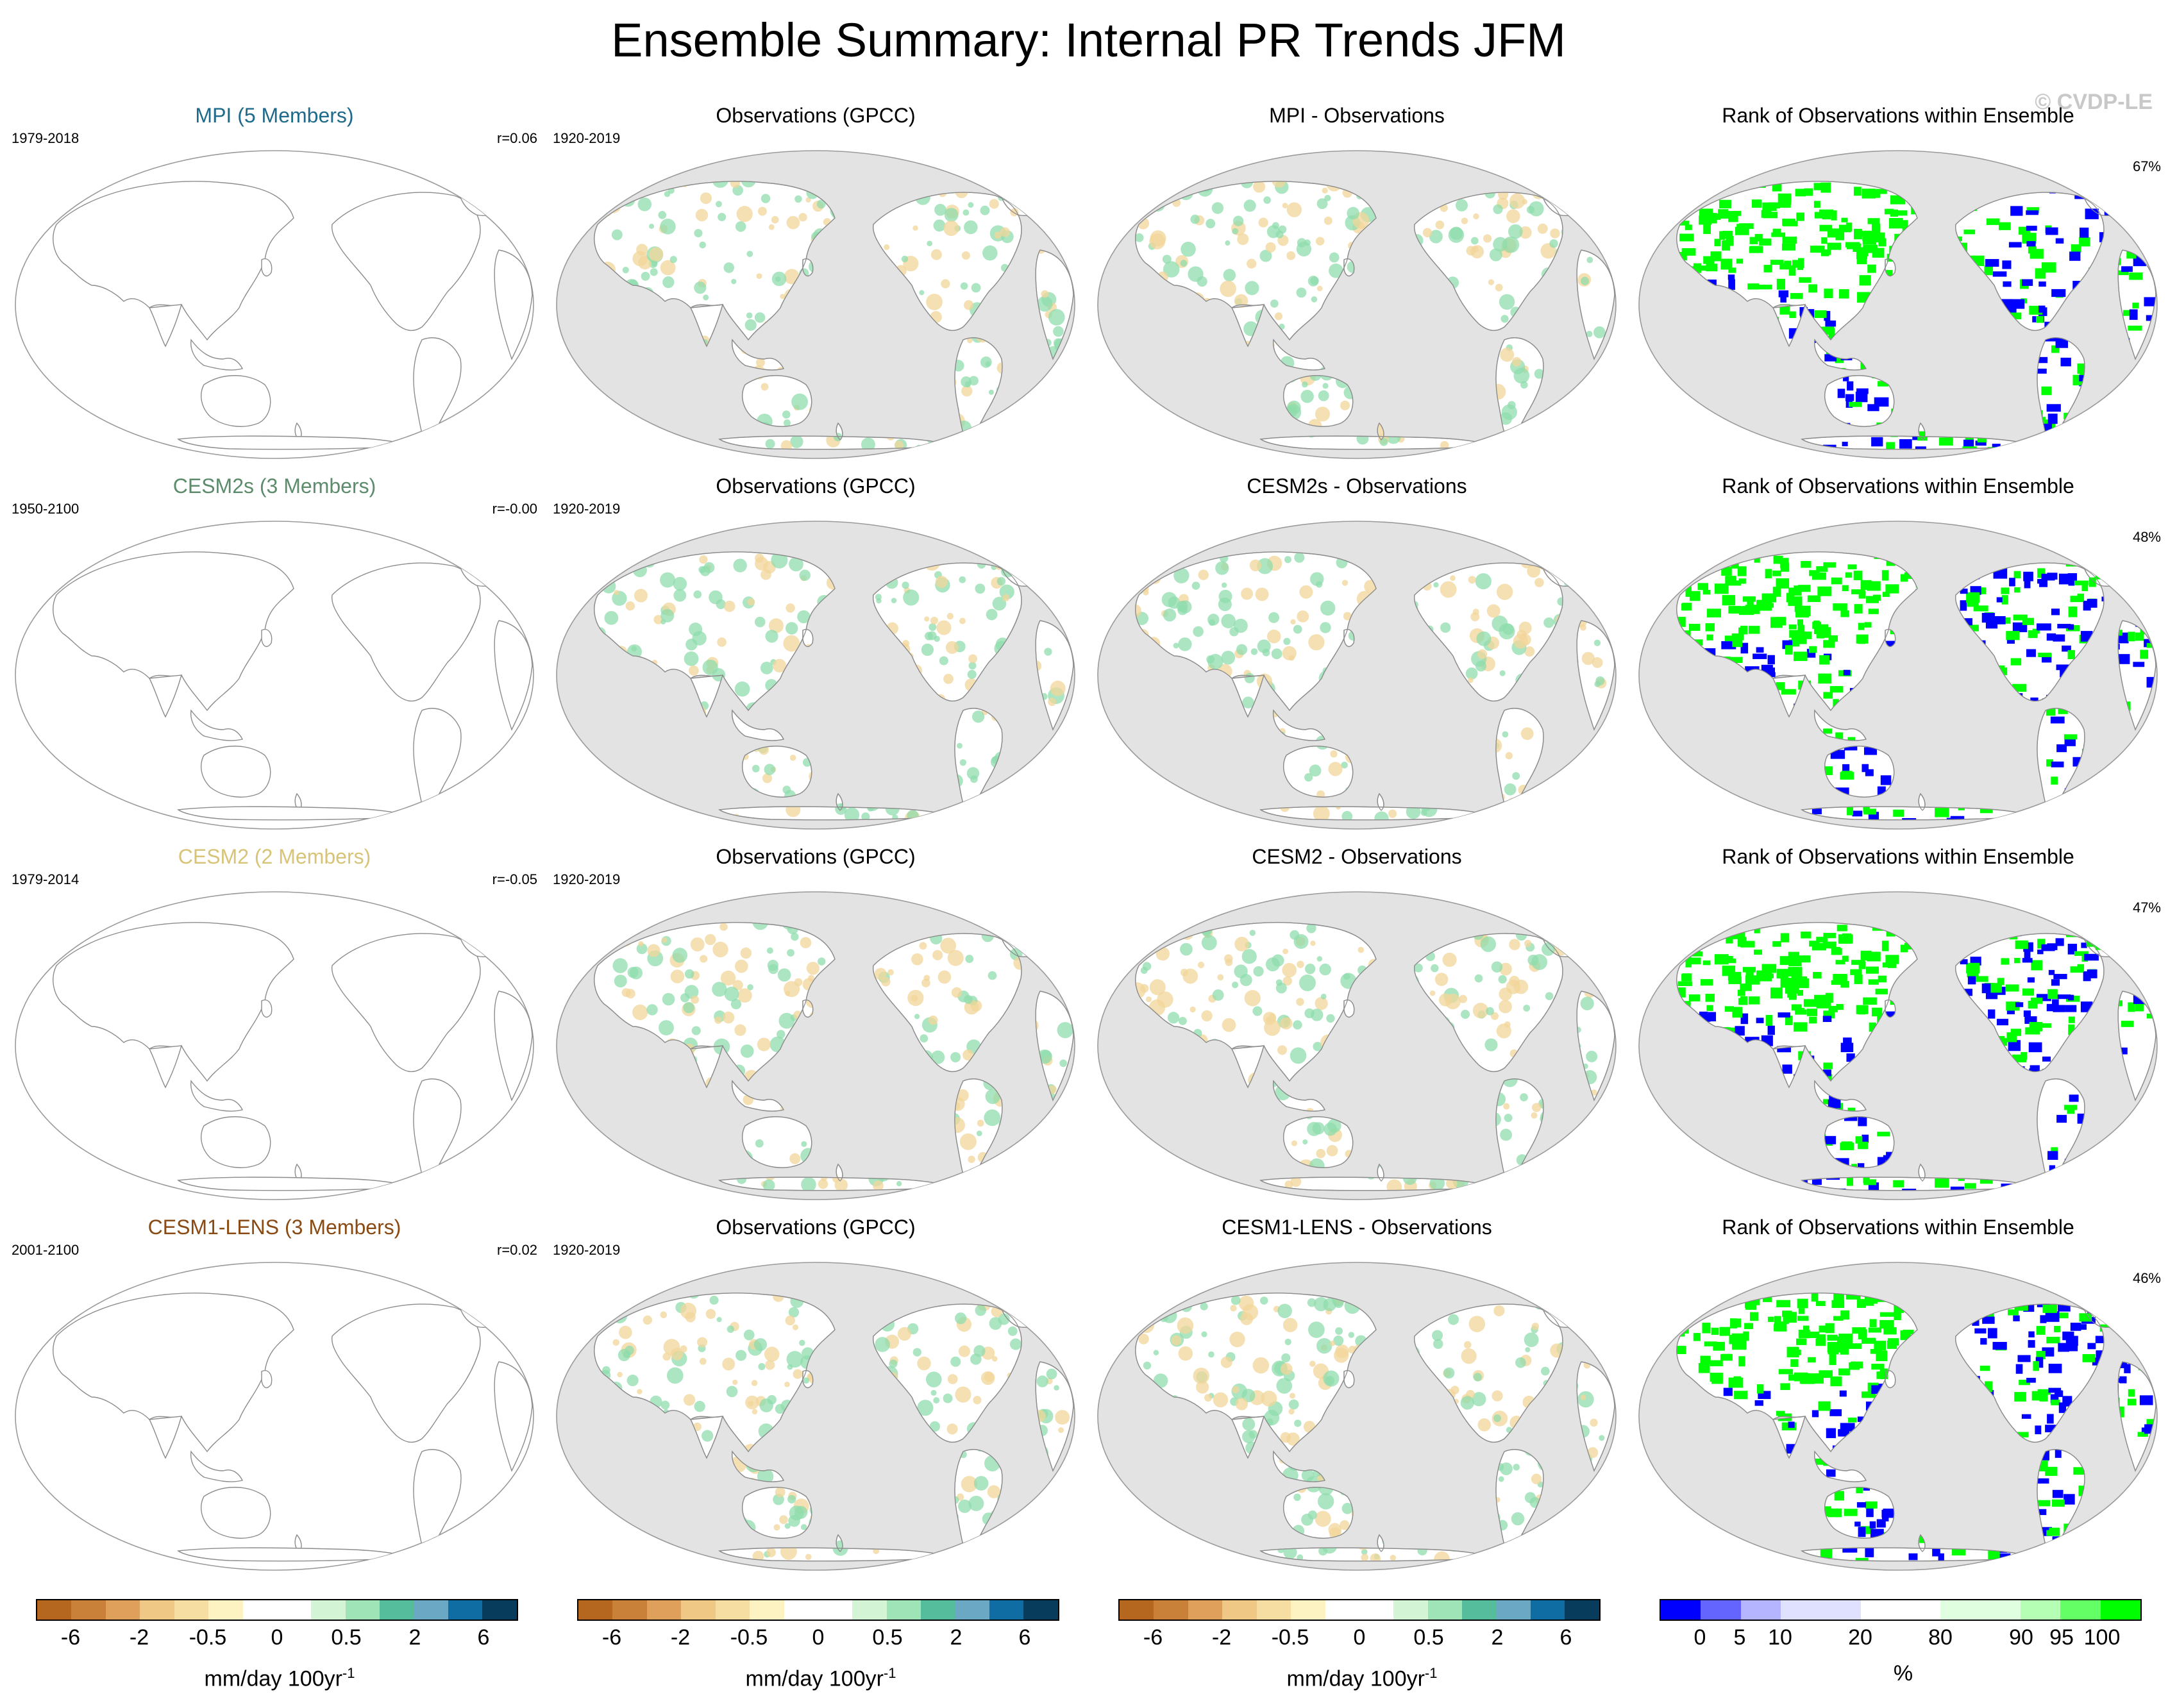 Image resolution: width=2177 pixels, height=1708 pixels. Describe the element at coordinates (1740, 1638) in the screenshot. I see `colorbar-tick-label: 5` at that location.